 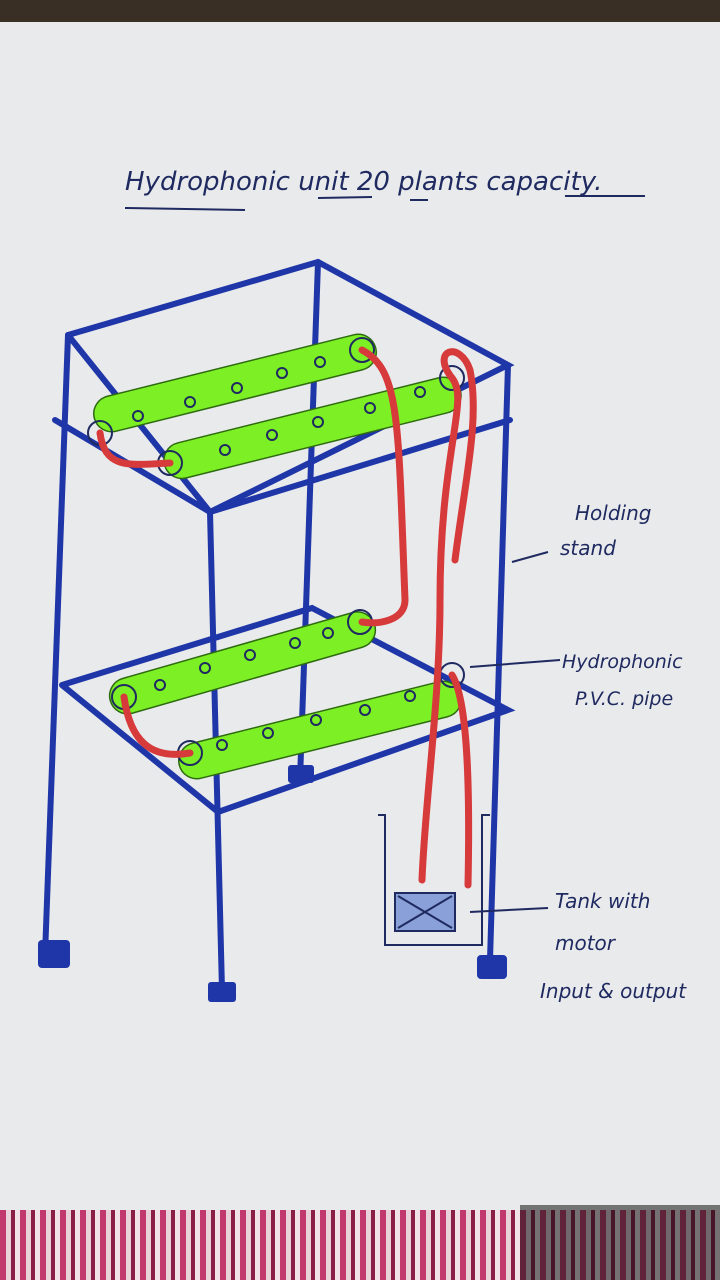 I want to click on label-holding-stand-line2: stand, so click(x=588, y=548).